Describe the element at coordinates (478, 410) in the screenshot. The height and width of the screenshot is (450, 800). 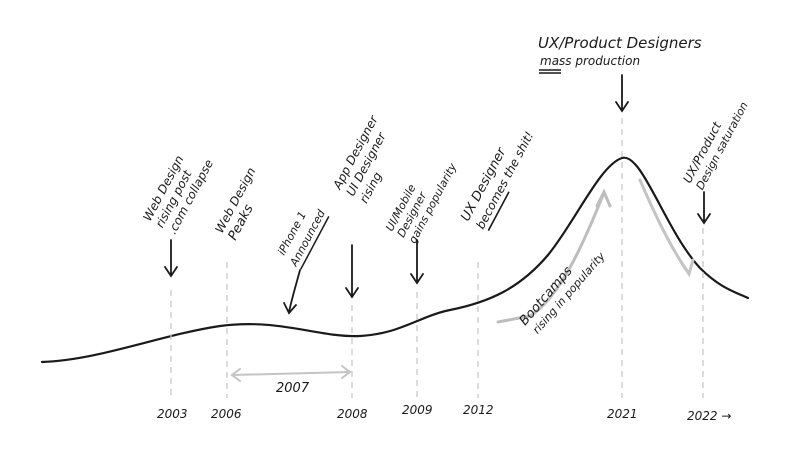
I see `year-label-2012: 2012` at that location.